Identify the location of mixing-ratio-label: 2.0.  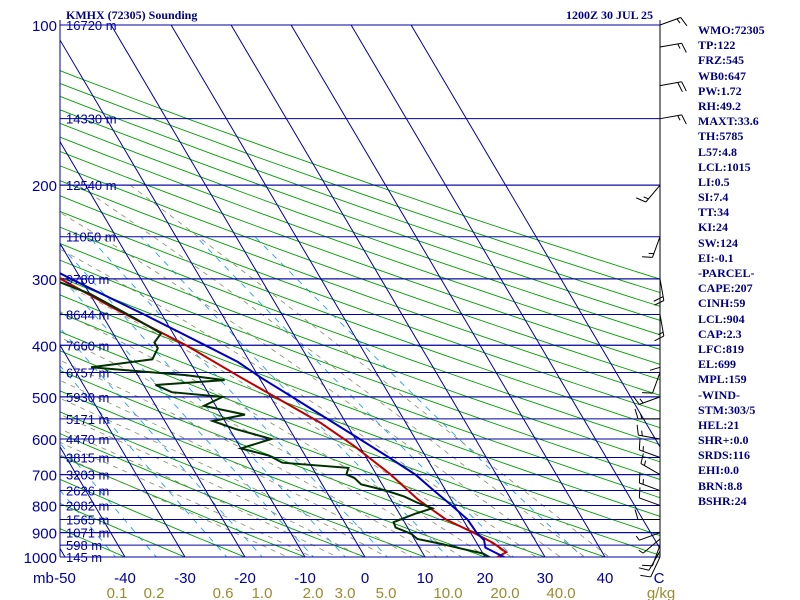
(313, 592).